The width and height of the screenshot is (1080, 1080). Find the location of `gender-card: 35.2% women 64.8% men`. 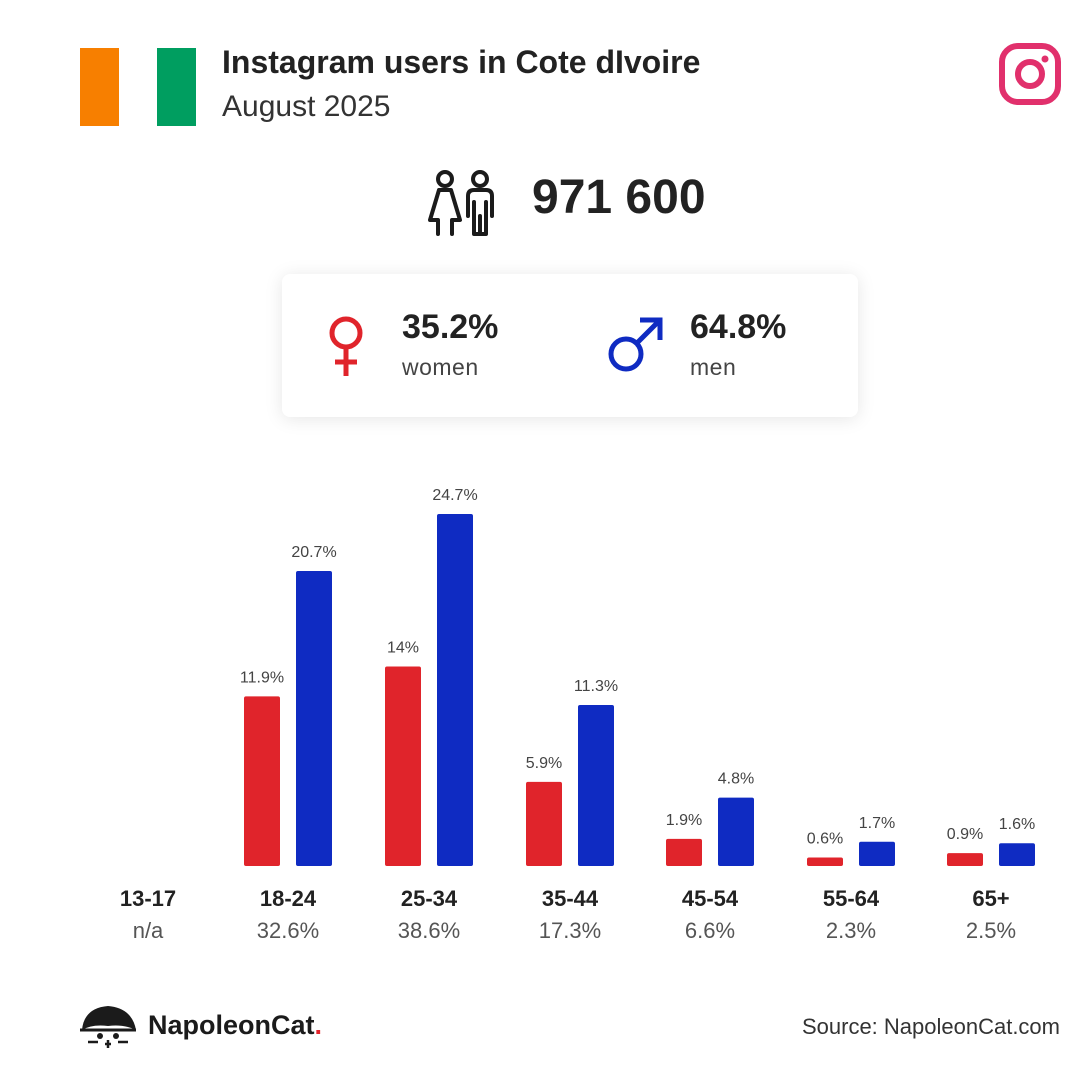

gender-card: 35.2% women 64.8% men is located at coordinates (570, 345).